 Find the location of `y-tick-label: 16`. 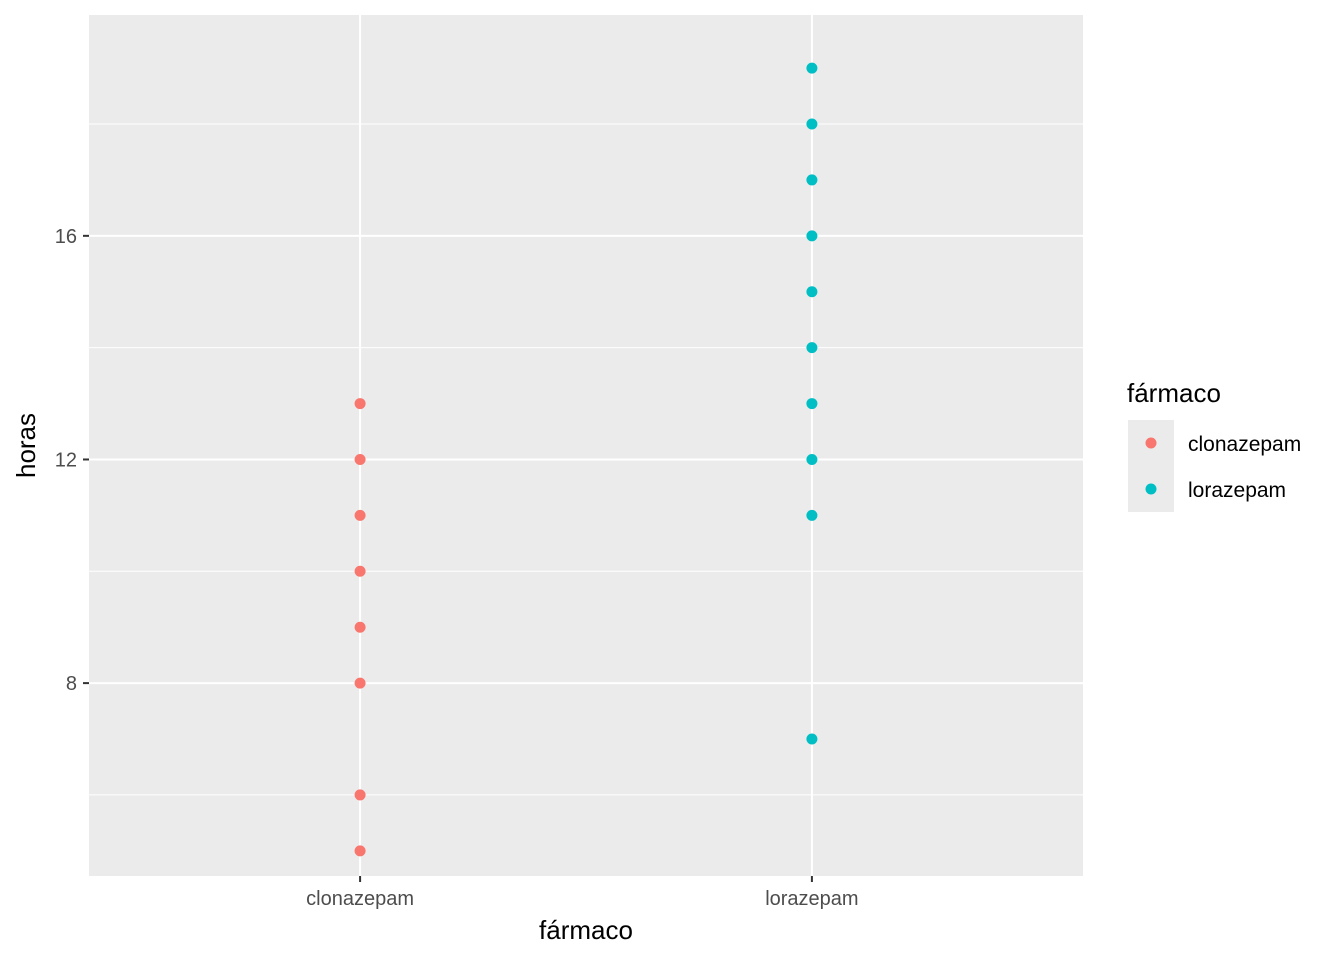

y-tick-label: 16 is located at coordinates (66, 237).